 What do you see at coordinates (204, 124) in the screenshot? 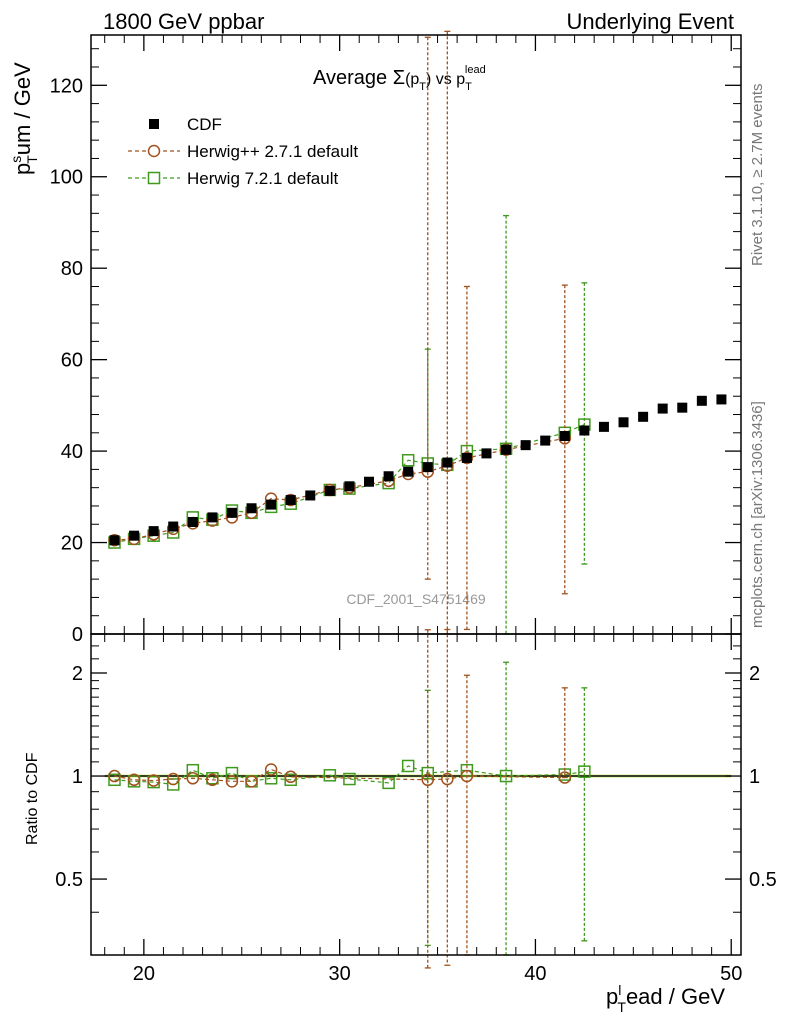
I see `legend-label: CDF` at bounding box center [204, 124].